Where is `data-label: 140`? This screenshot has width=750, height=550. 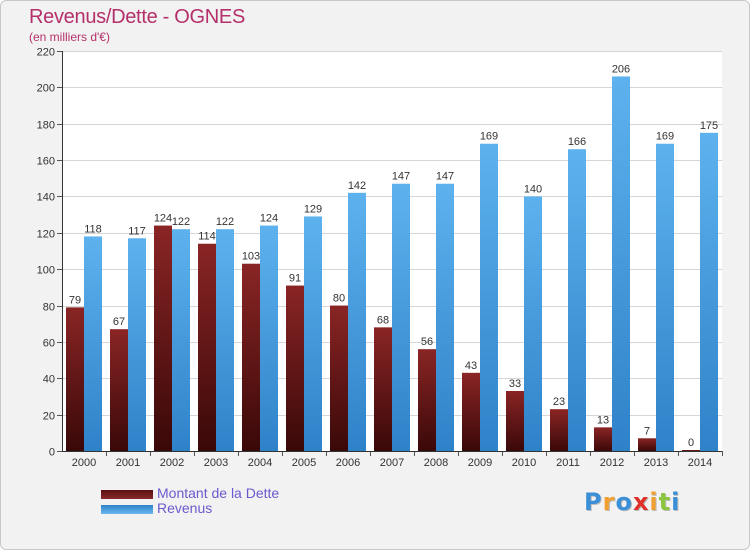
data-label: 140 is located at coordinates (533, 189).